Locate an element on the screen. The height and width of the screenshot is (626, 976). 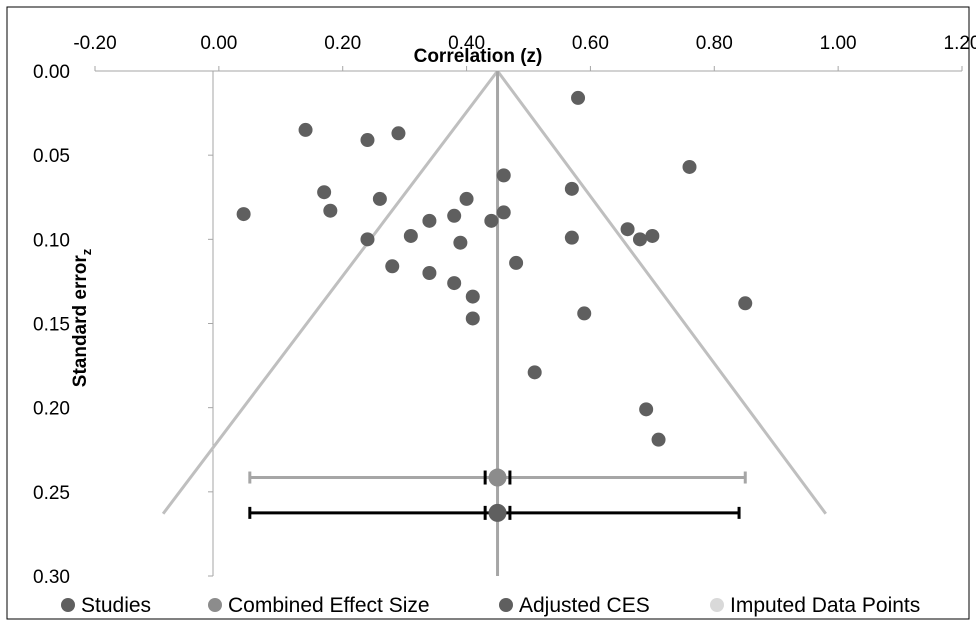
y-tick-label: 0.05 is located at coordinates (51, 156).